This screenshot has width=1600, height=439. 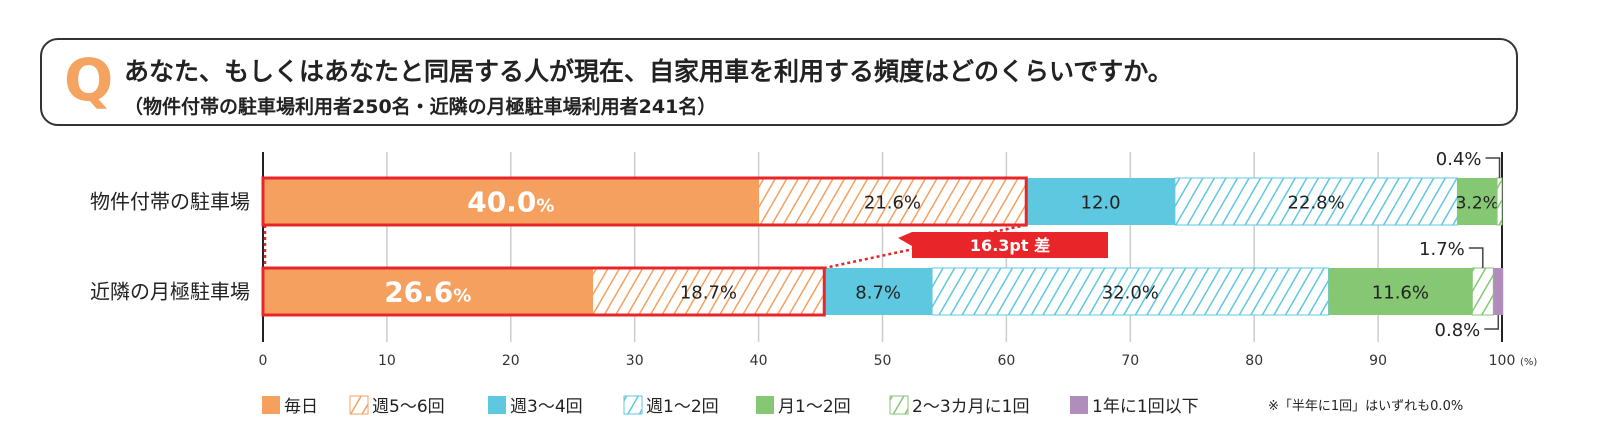 What do you see at coordinates (170, 202) in the screenshot?
I see `category-label: 物件付帯の駐車場` at bounding box center [170, 202].